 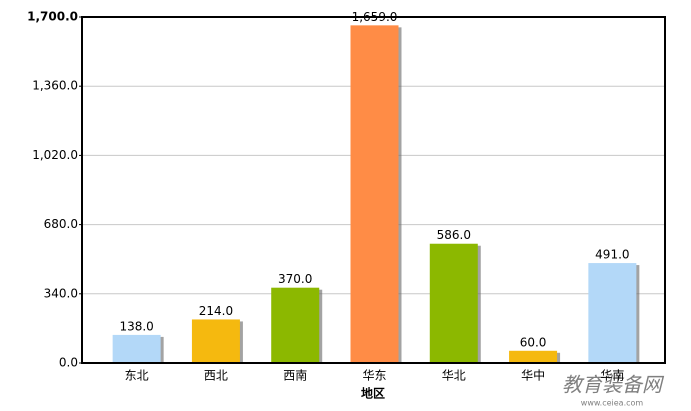 What do you see at coordinates (454, 376) in the screenshot?
I see `x-tick-label: 华北` at bounding box center [454, 376].